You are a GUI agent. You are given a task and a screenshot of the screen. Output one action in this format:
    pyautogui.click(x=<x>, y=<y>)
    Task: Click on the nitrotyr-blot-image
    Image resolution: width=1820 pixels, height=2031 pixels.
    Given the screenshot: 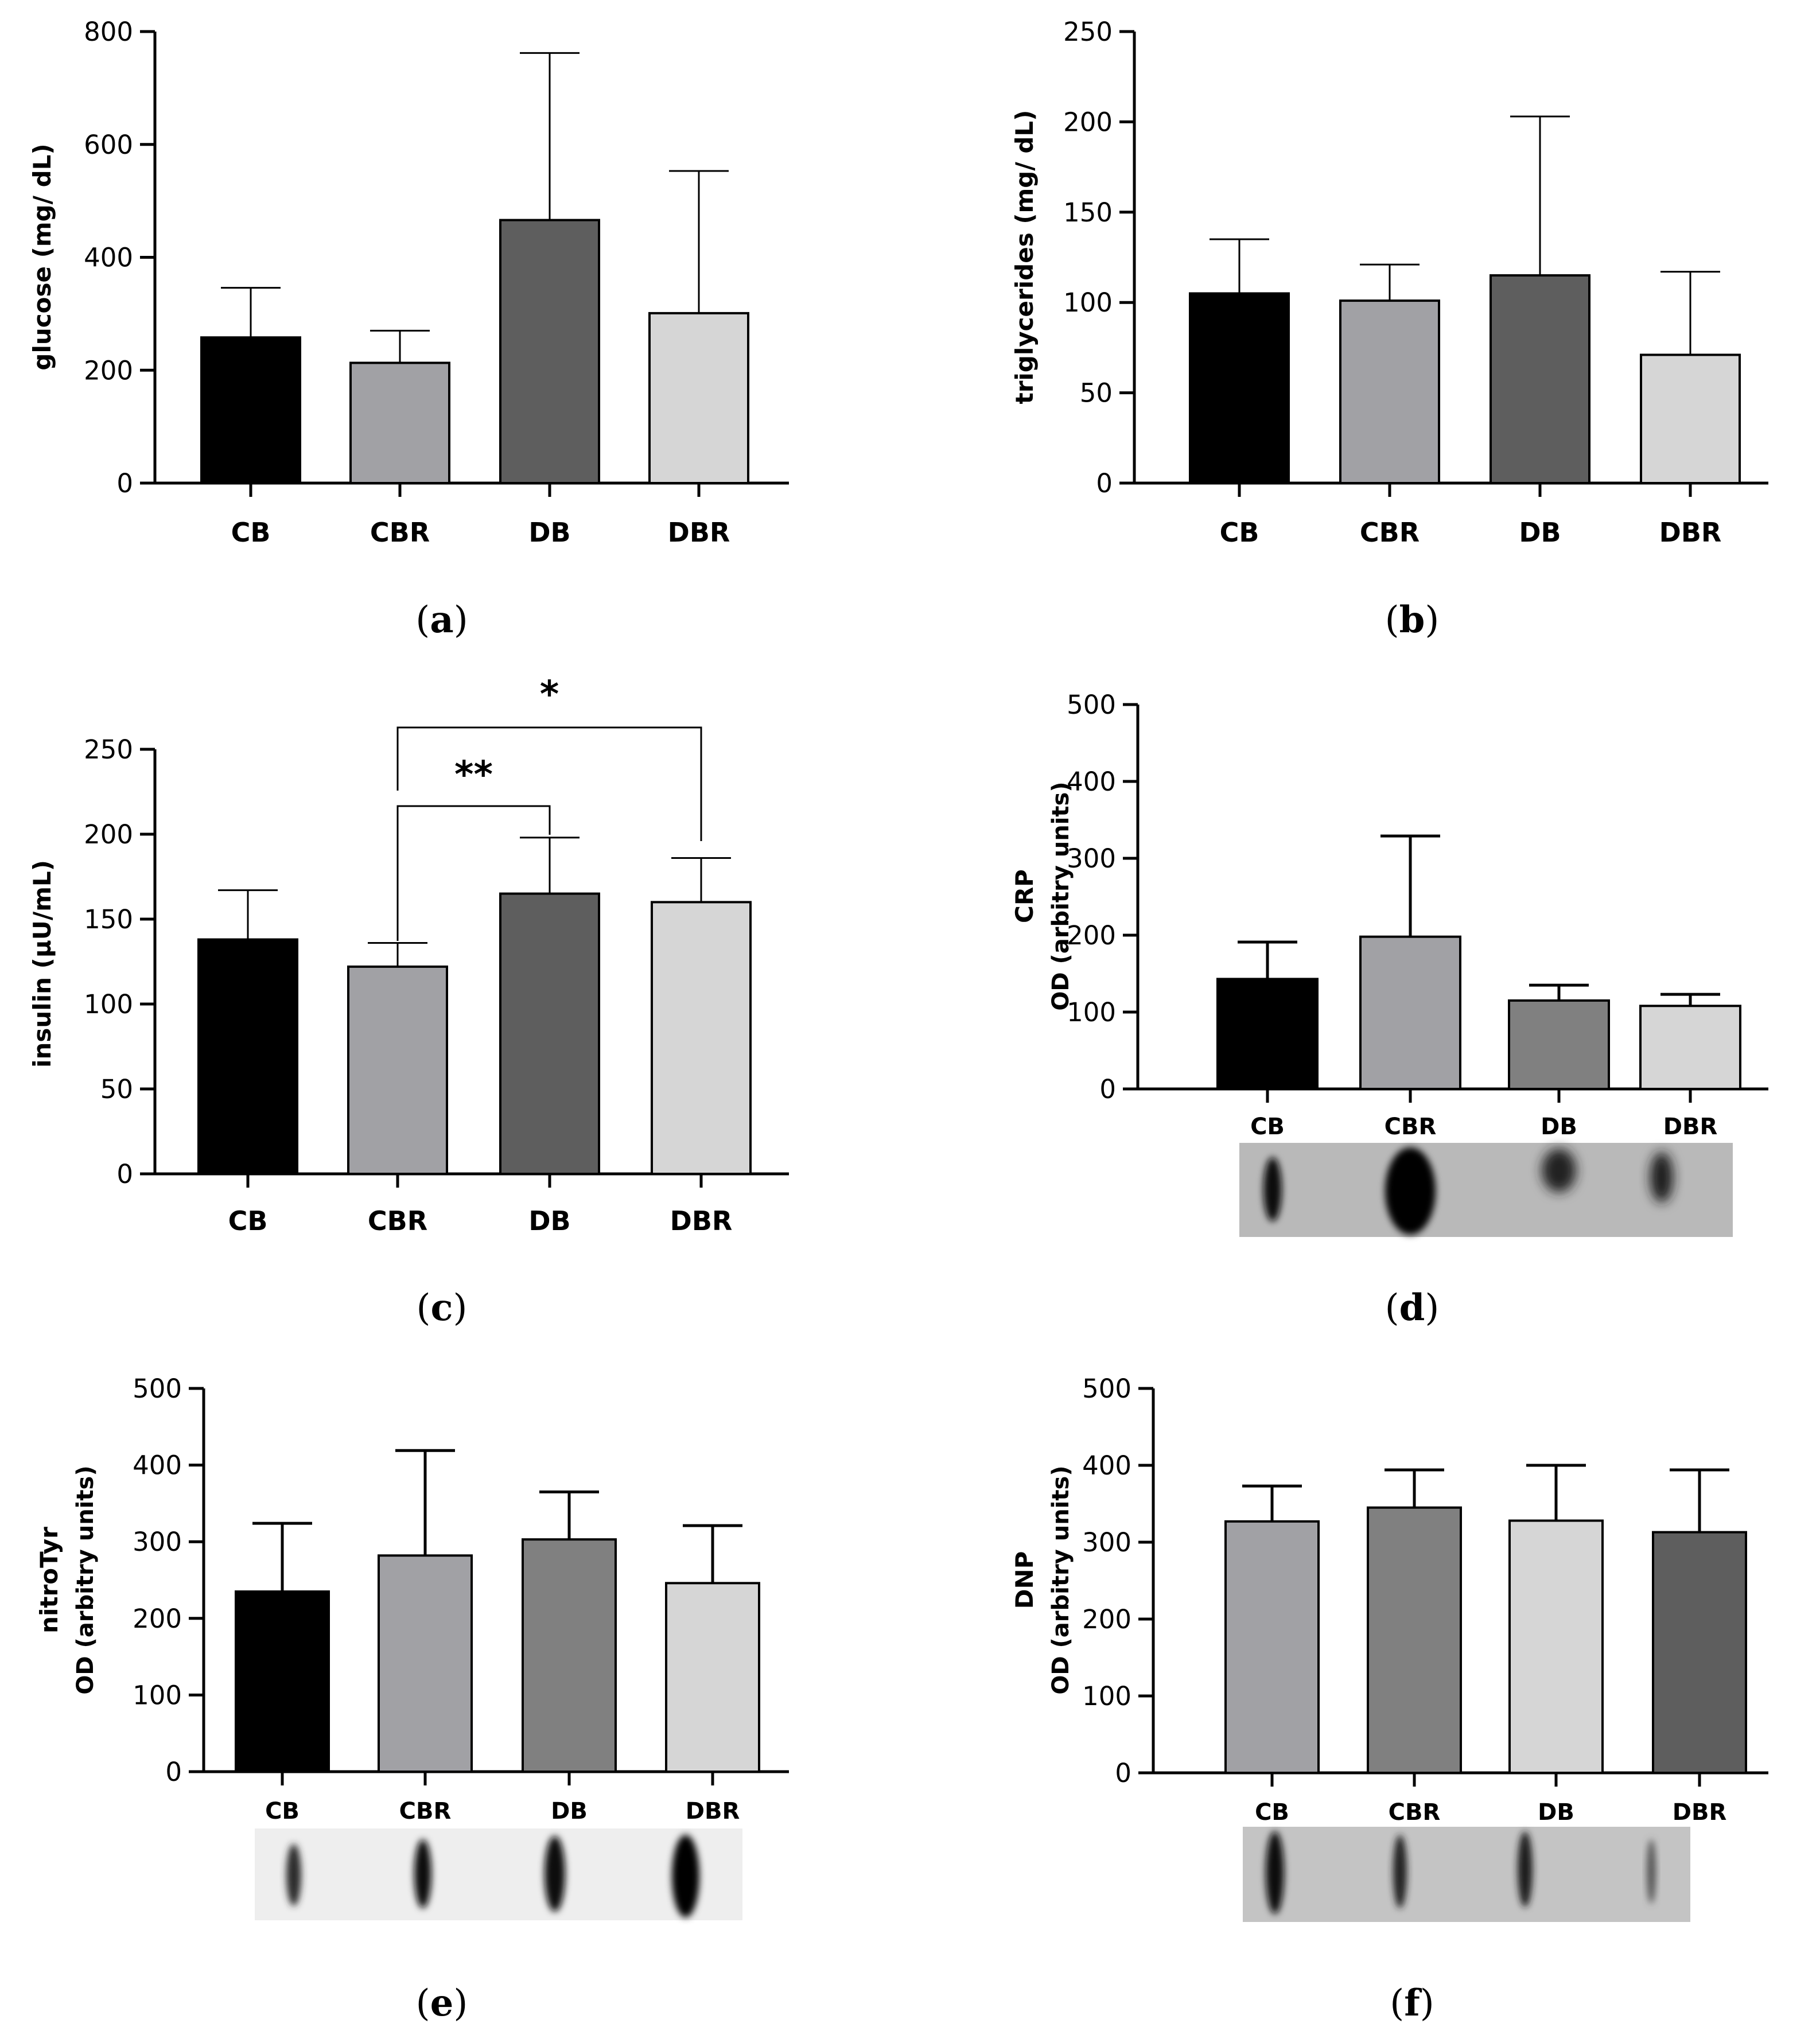 What is the action you would take?
    pyautogui.click(x=498, y=1874)
    